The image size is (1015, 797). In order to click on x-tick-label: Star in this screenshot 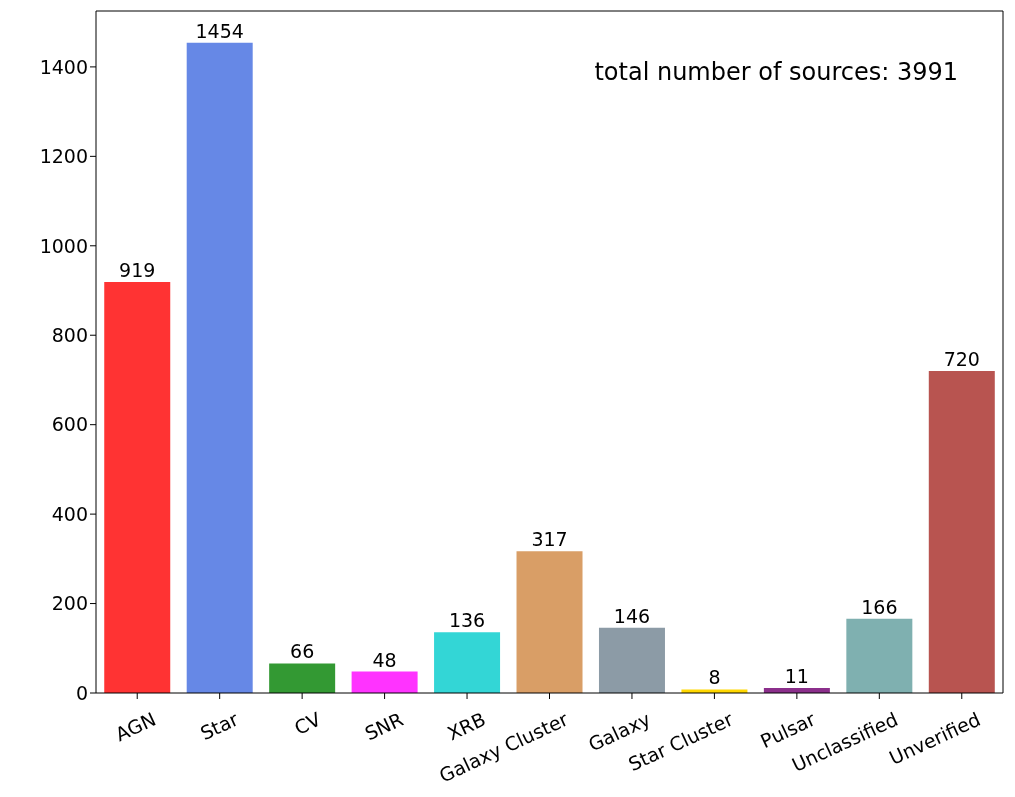, I will do `click(219, 726)`.